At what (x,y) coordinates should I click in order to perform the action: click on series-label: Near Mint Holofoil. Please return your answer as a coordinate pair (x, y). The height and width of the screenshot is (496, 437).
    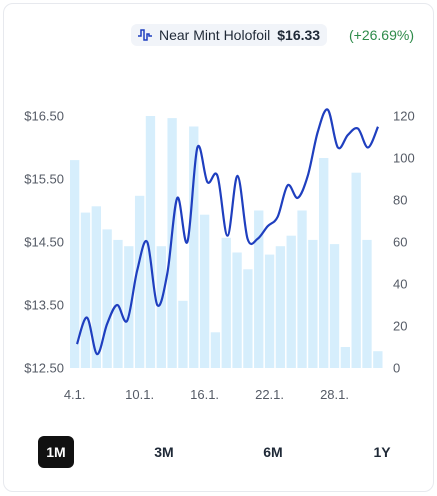
    Looking at the image, I should click on (215, 35).